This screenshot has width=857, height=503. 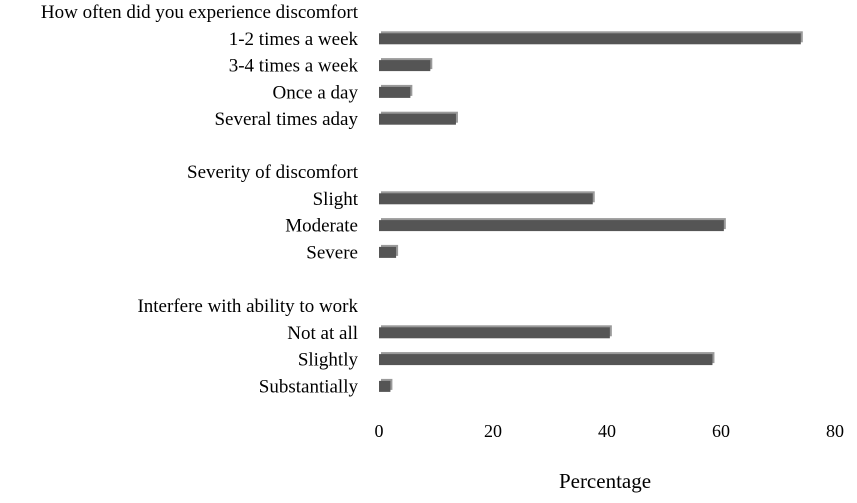 What do you see at coordinates (328, 360) in the screenshot?
I see `category-label: Slightly` at bounding box center [328, 360].